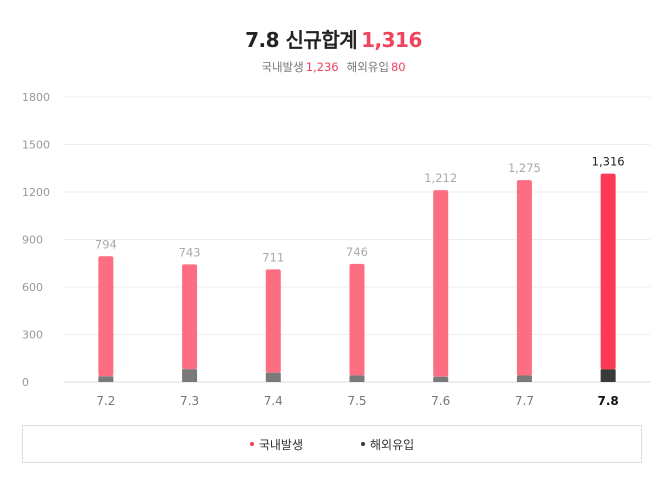 This screenshot has height=477, width=667. Describe the element at coordinates (190, 252) in the screenshot. I see `data-label: 743` at that location.